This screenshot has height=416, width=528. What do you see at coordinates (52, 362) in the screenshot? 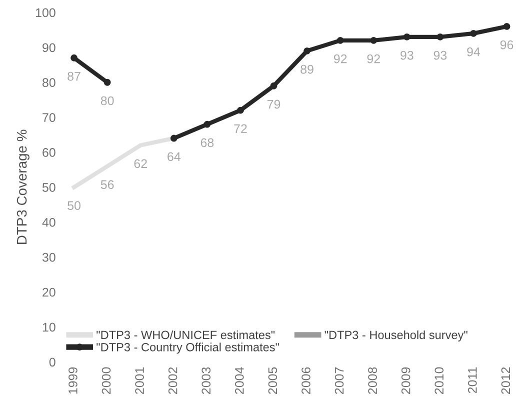
I see `y-tick-label: 0` at bounding box center [52, 362].